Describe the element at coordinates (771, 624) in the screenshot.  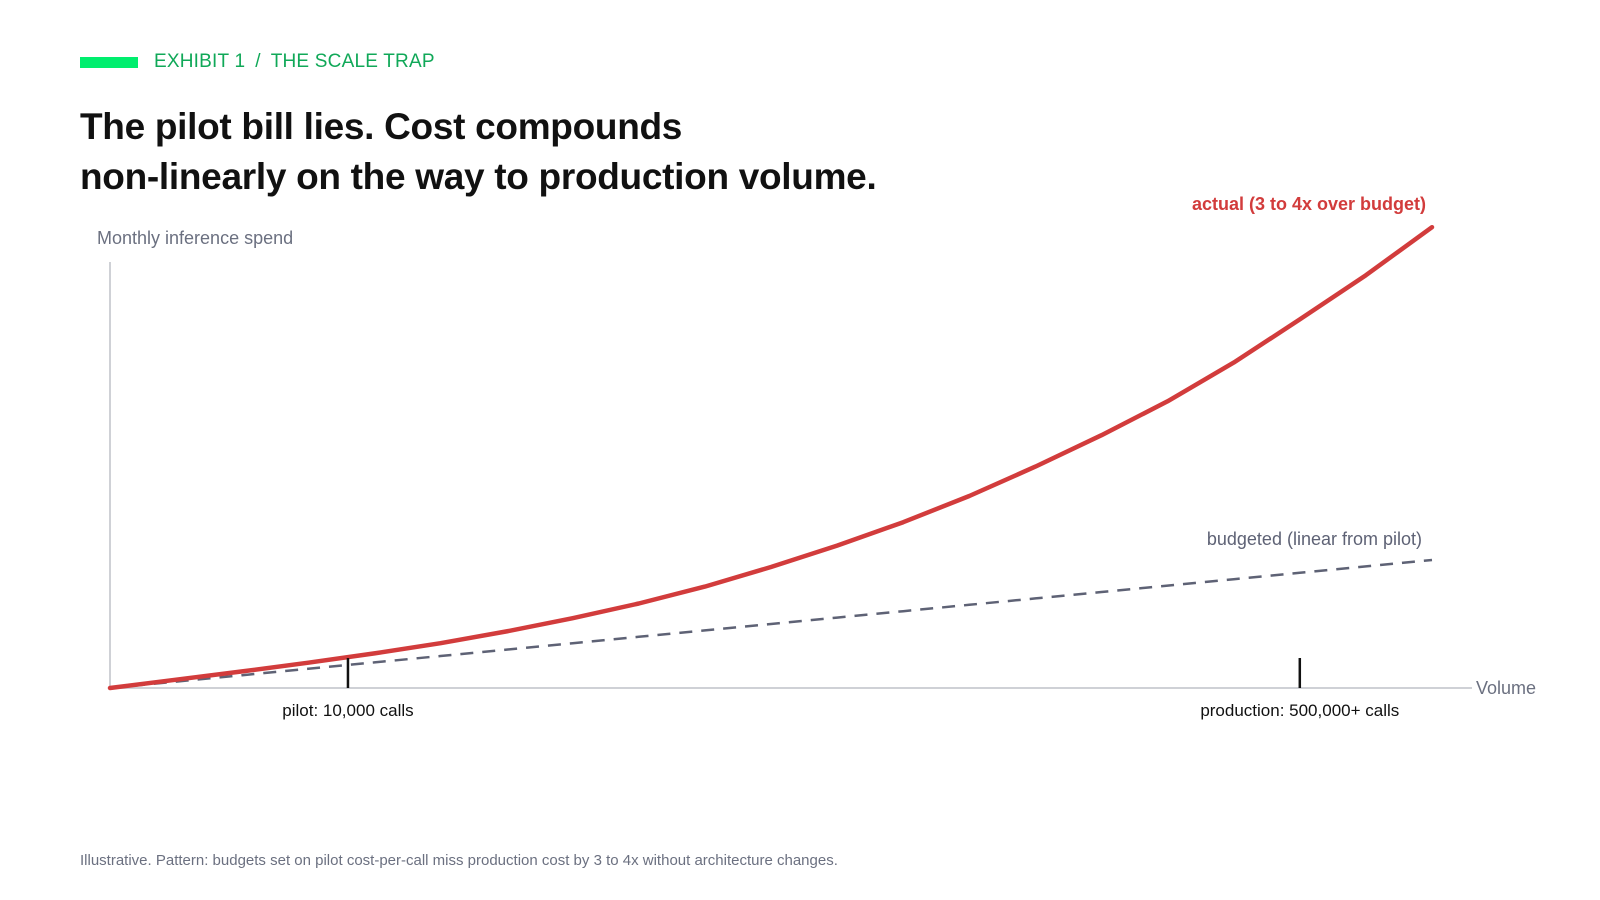
I see `budgeted-series-line` at that location.